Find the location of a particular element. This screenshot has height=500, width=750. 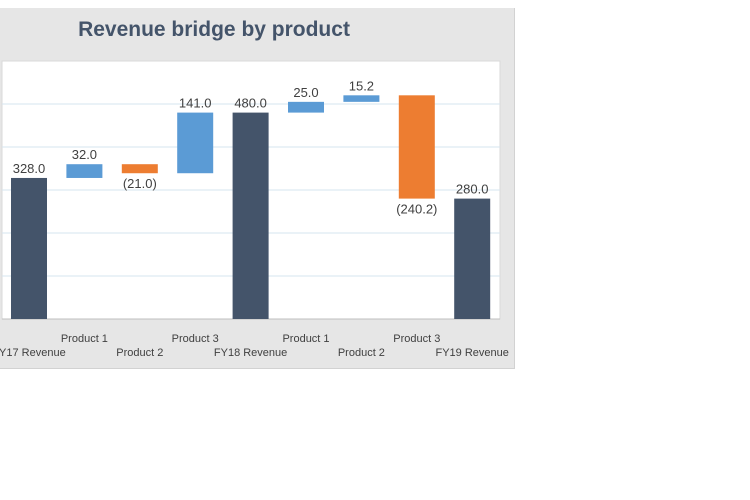

category-label: FY18 Revenue is located at coordinates (250, 353).